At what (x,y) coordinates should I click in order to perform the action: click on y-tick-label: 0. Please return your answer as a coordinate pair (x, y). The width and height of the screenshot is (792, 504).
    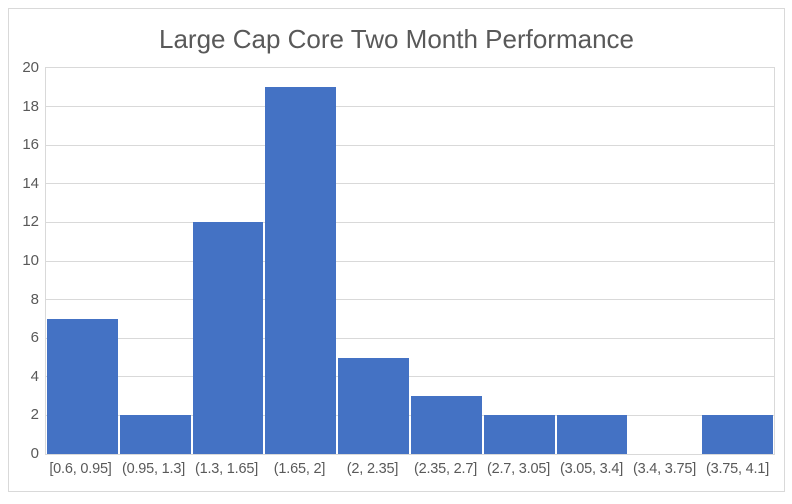
    Looking at the image, I should click on (34, 453).